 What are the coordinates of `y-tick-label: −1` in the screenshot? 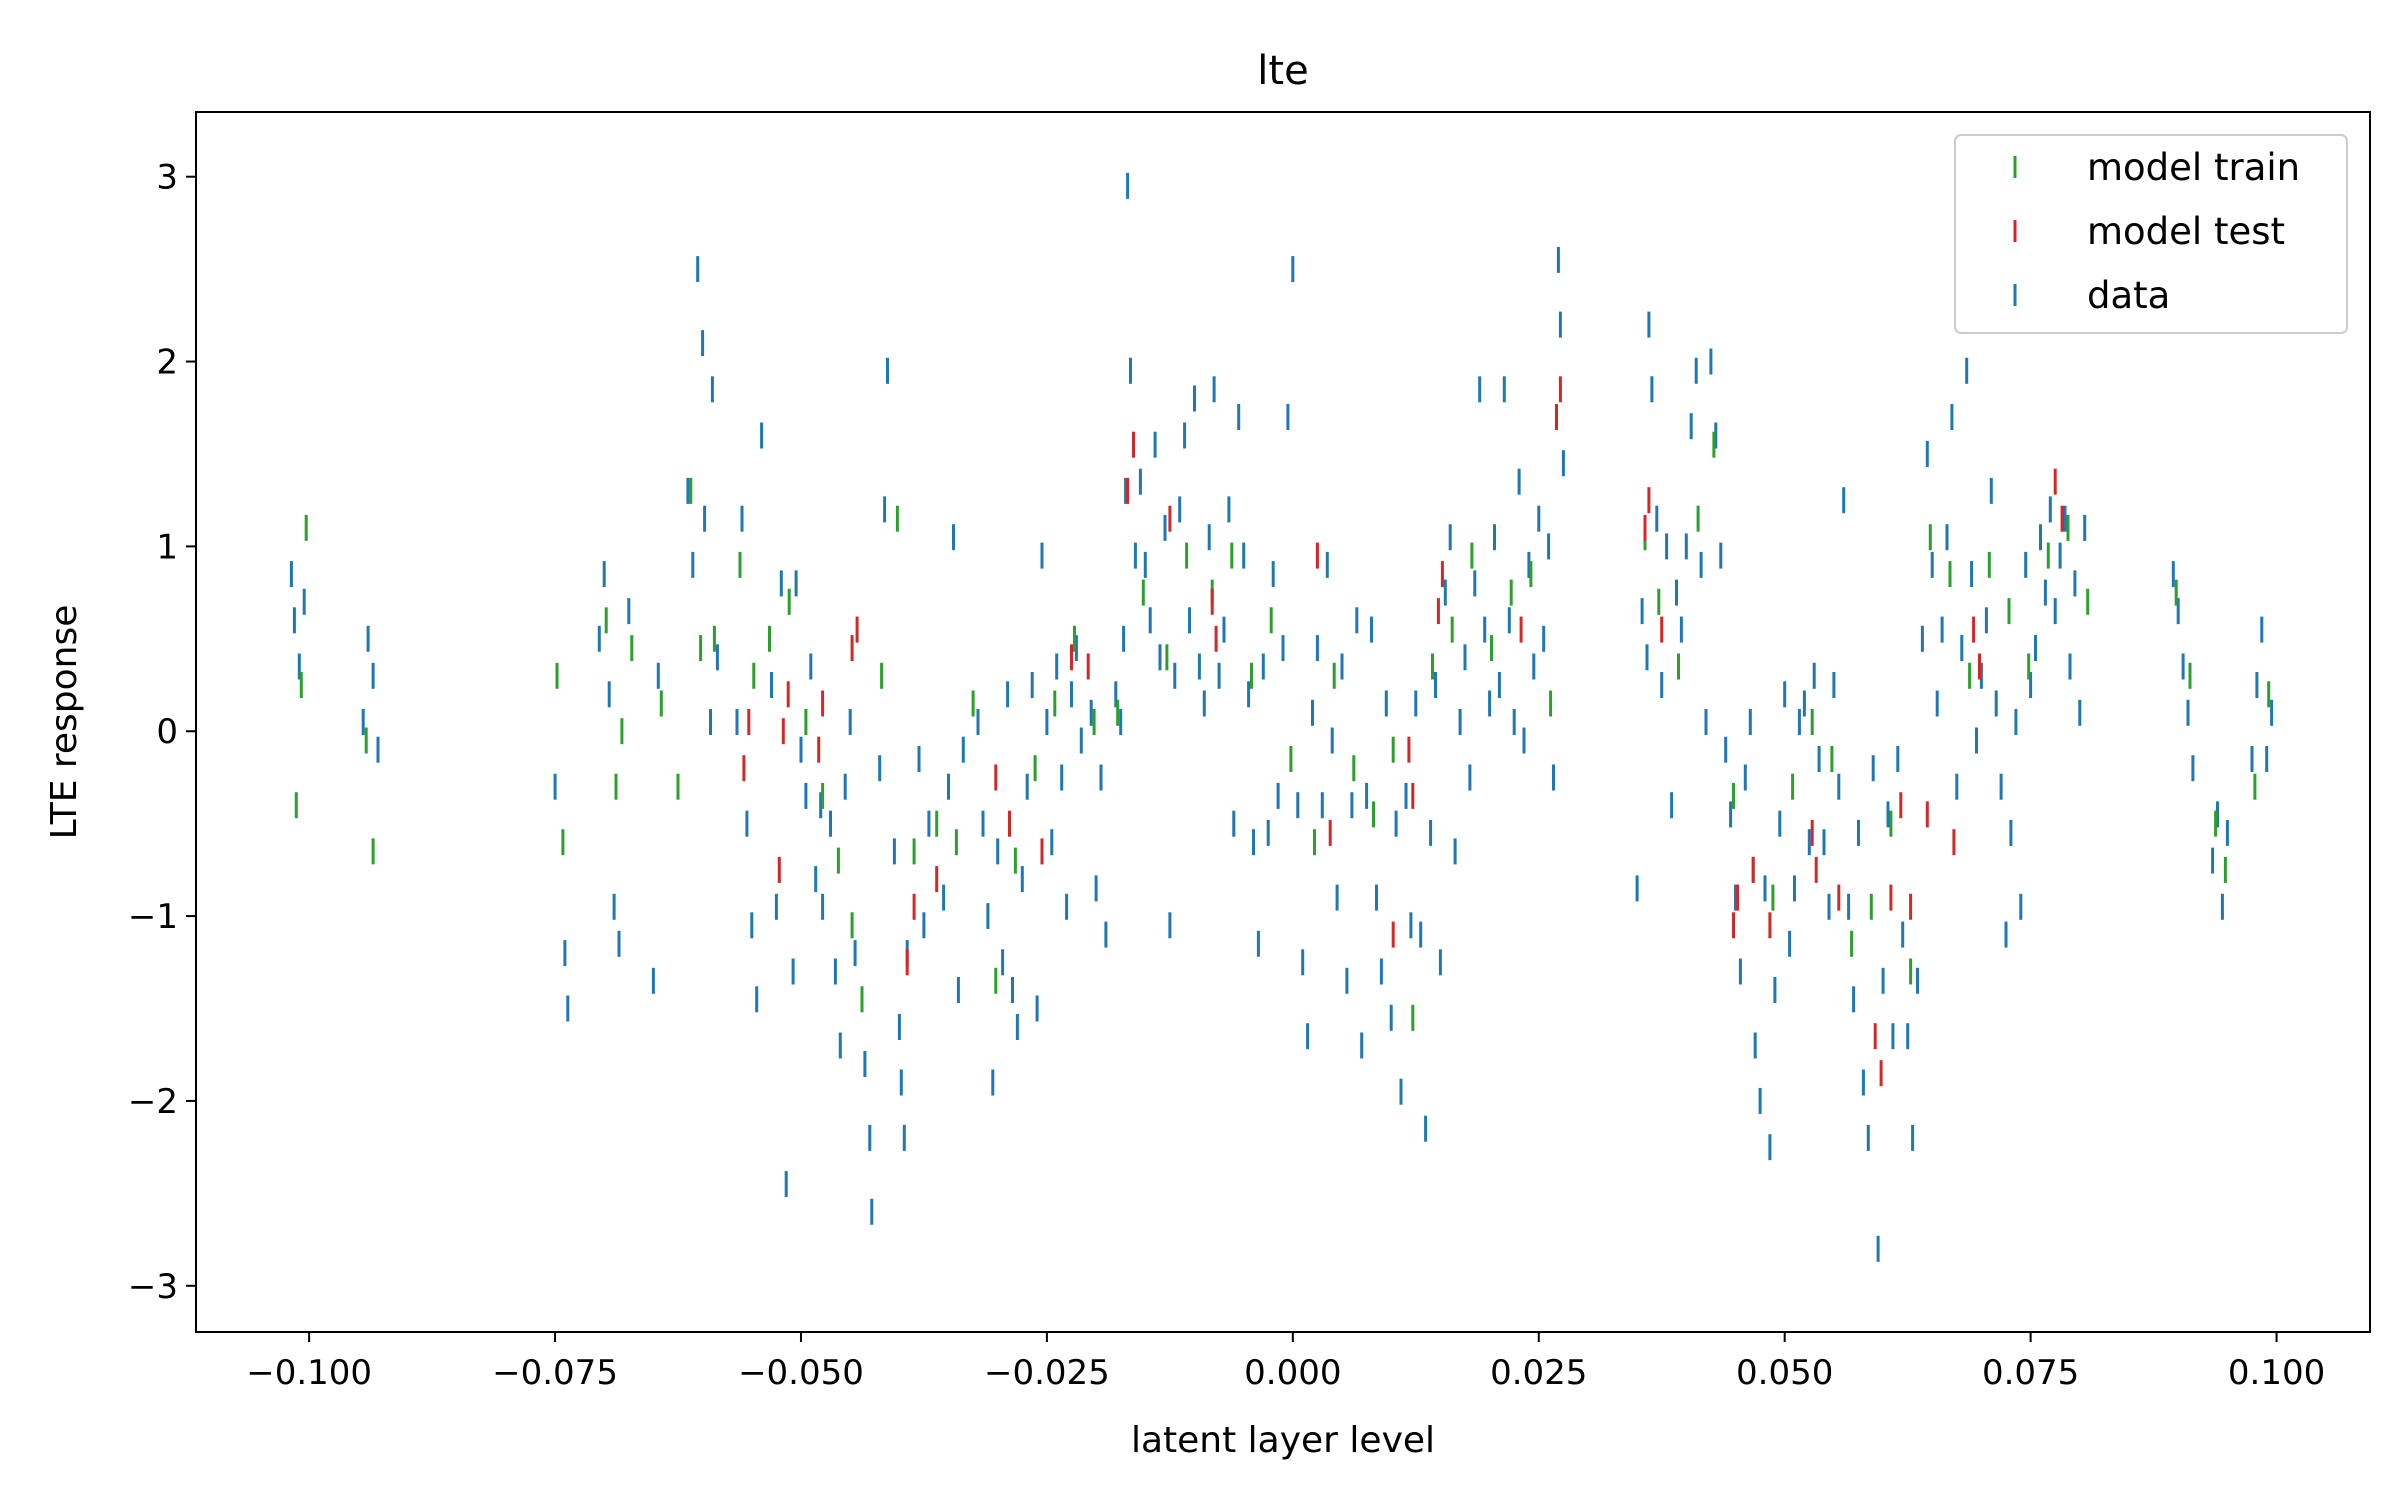 It's located at (153, 917).